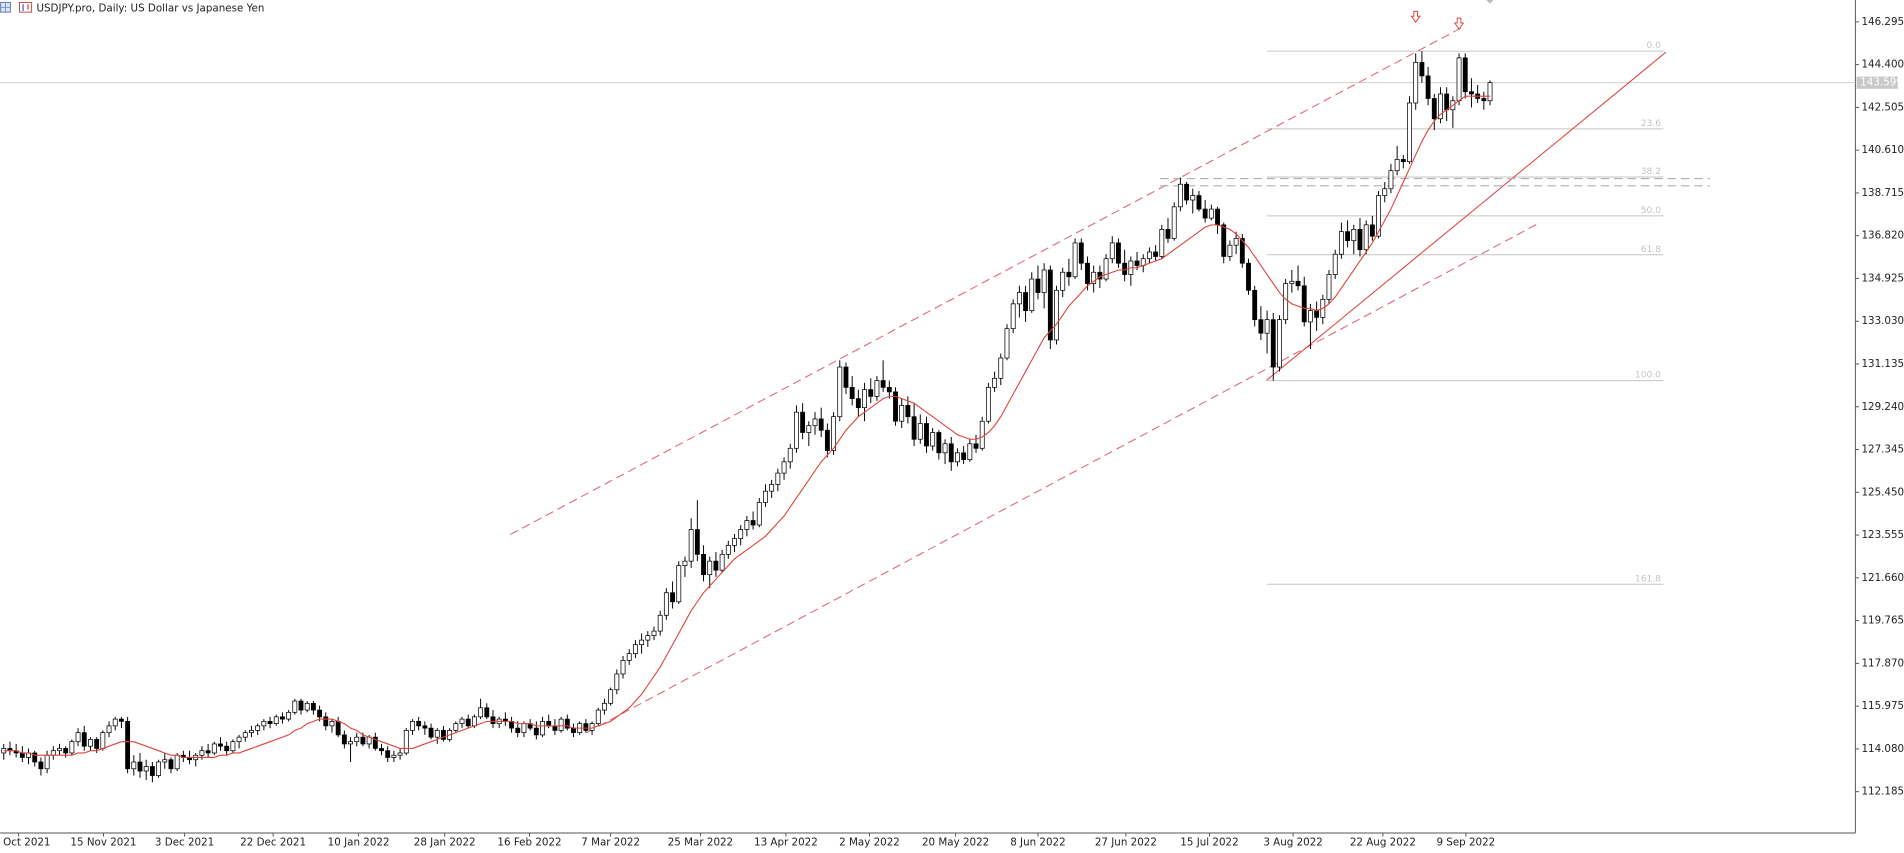 Image resolution: width=1904 pixels, height=853 pixels. Describe the element at coordinates (1882, 663) in the screenshot. I see `y-tick-label: 117.870` at that location.